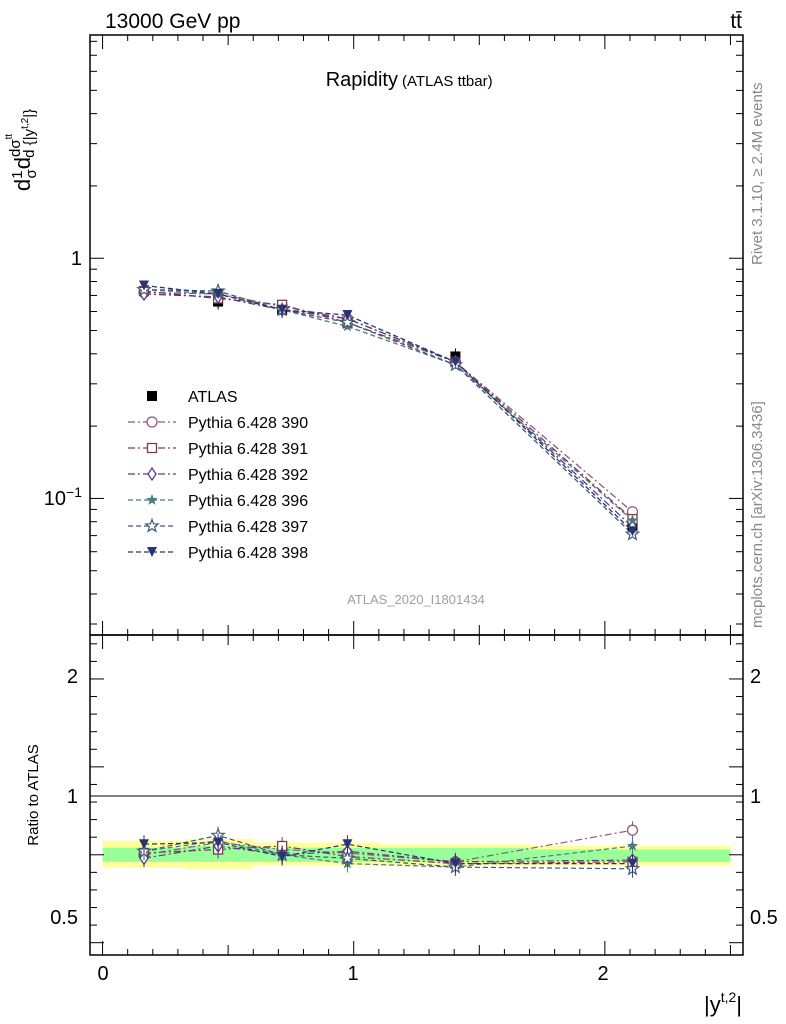 This screenshot has width=786, height=1024. What do you see at coordinates (102, 974) in the screenshot?
I see `xtick-label-0: 0` at bounding box center [102, 974].